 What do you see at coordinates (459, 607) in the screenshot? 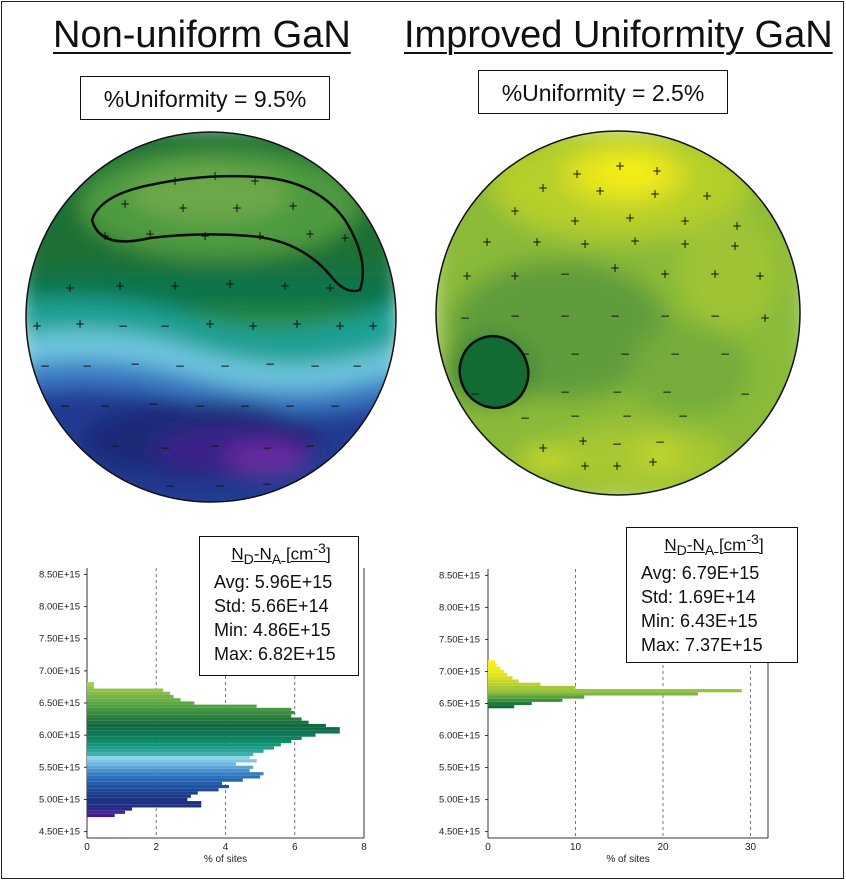
I see `y-tick-label: 8.00E+15` at bounding box center [459, 607].